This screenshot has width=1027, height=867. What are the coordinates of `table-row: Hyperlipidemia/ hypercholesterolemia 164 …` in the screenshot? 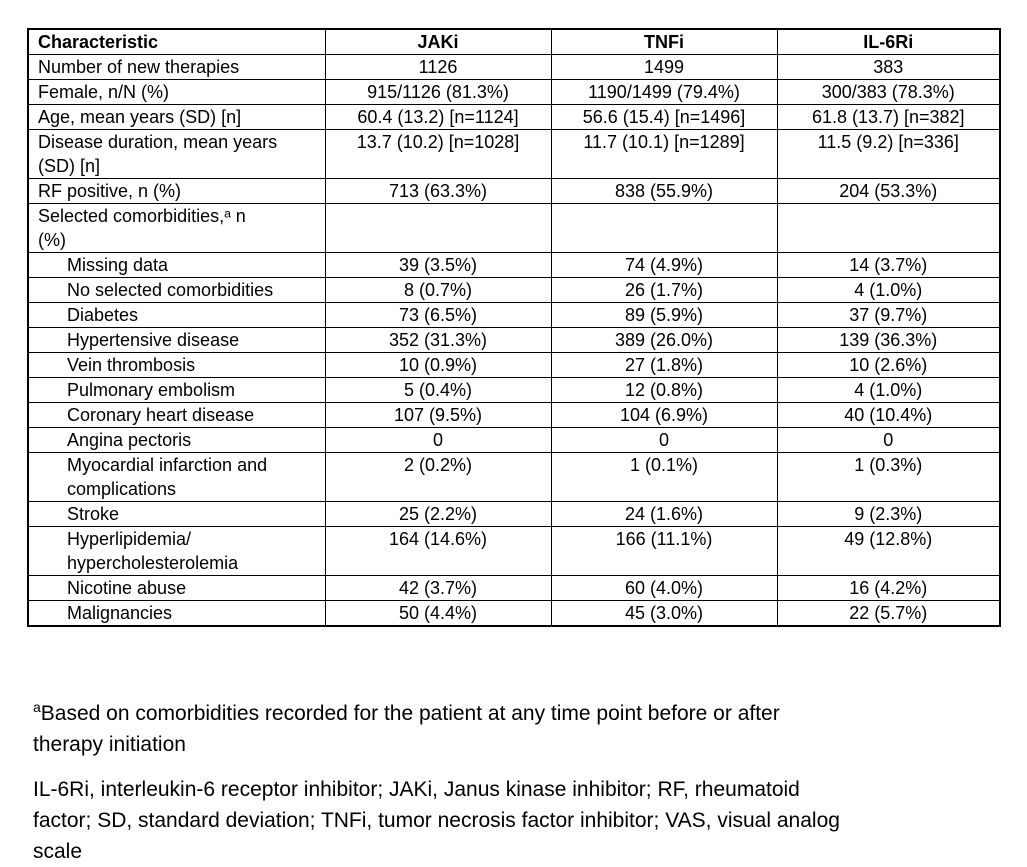 It's located at (514, 551).